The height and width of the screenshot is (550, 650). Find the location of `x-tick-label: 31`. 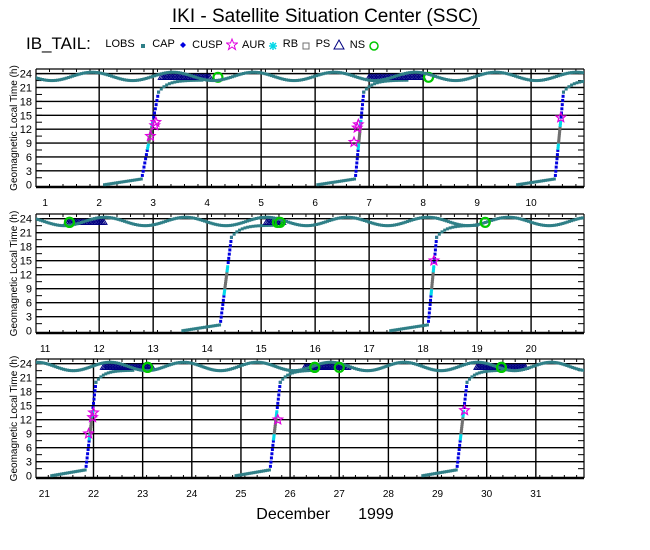

x-tick-label: 31 is located at coordinates (536, 494).